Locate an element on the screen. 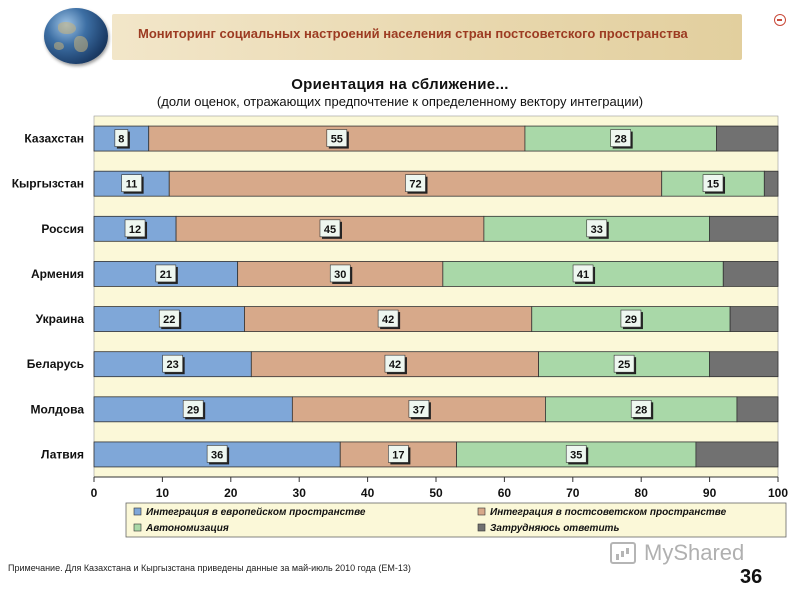 Image resolution: width=800 pixels, height=600 pixels. value-label: 35 is located at coordinates (576, 455).